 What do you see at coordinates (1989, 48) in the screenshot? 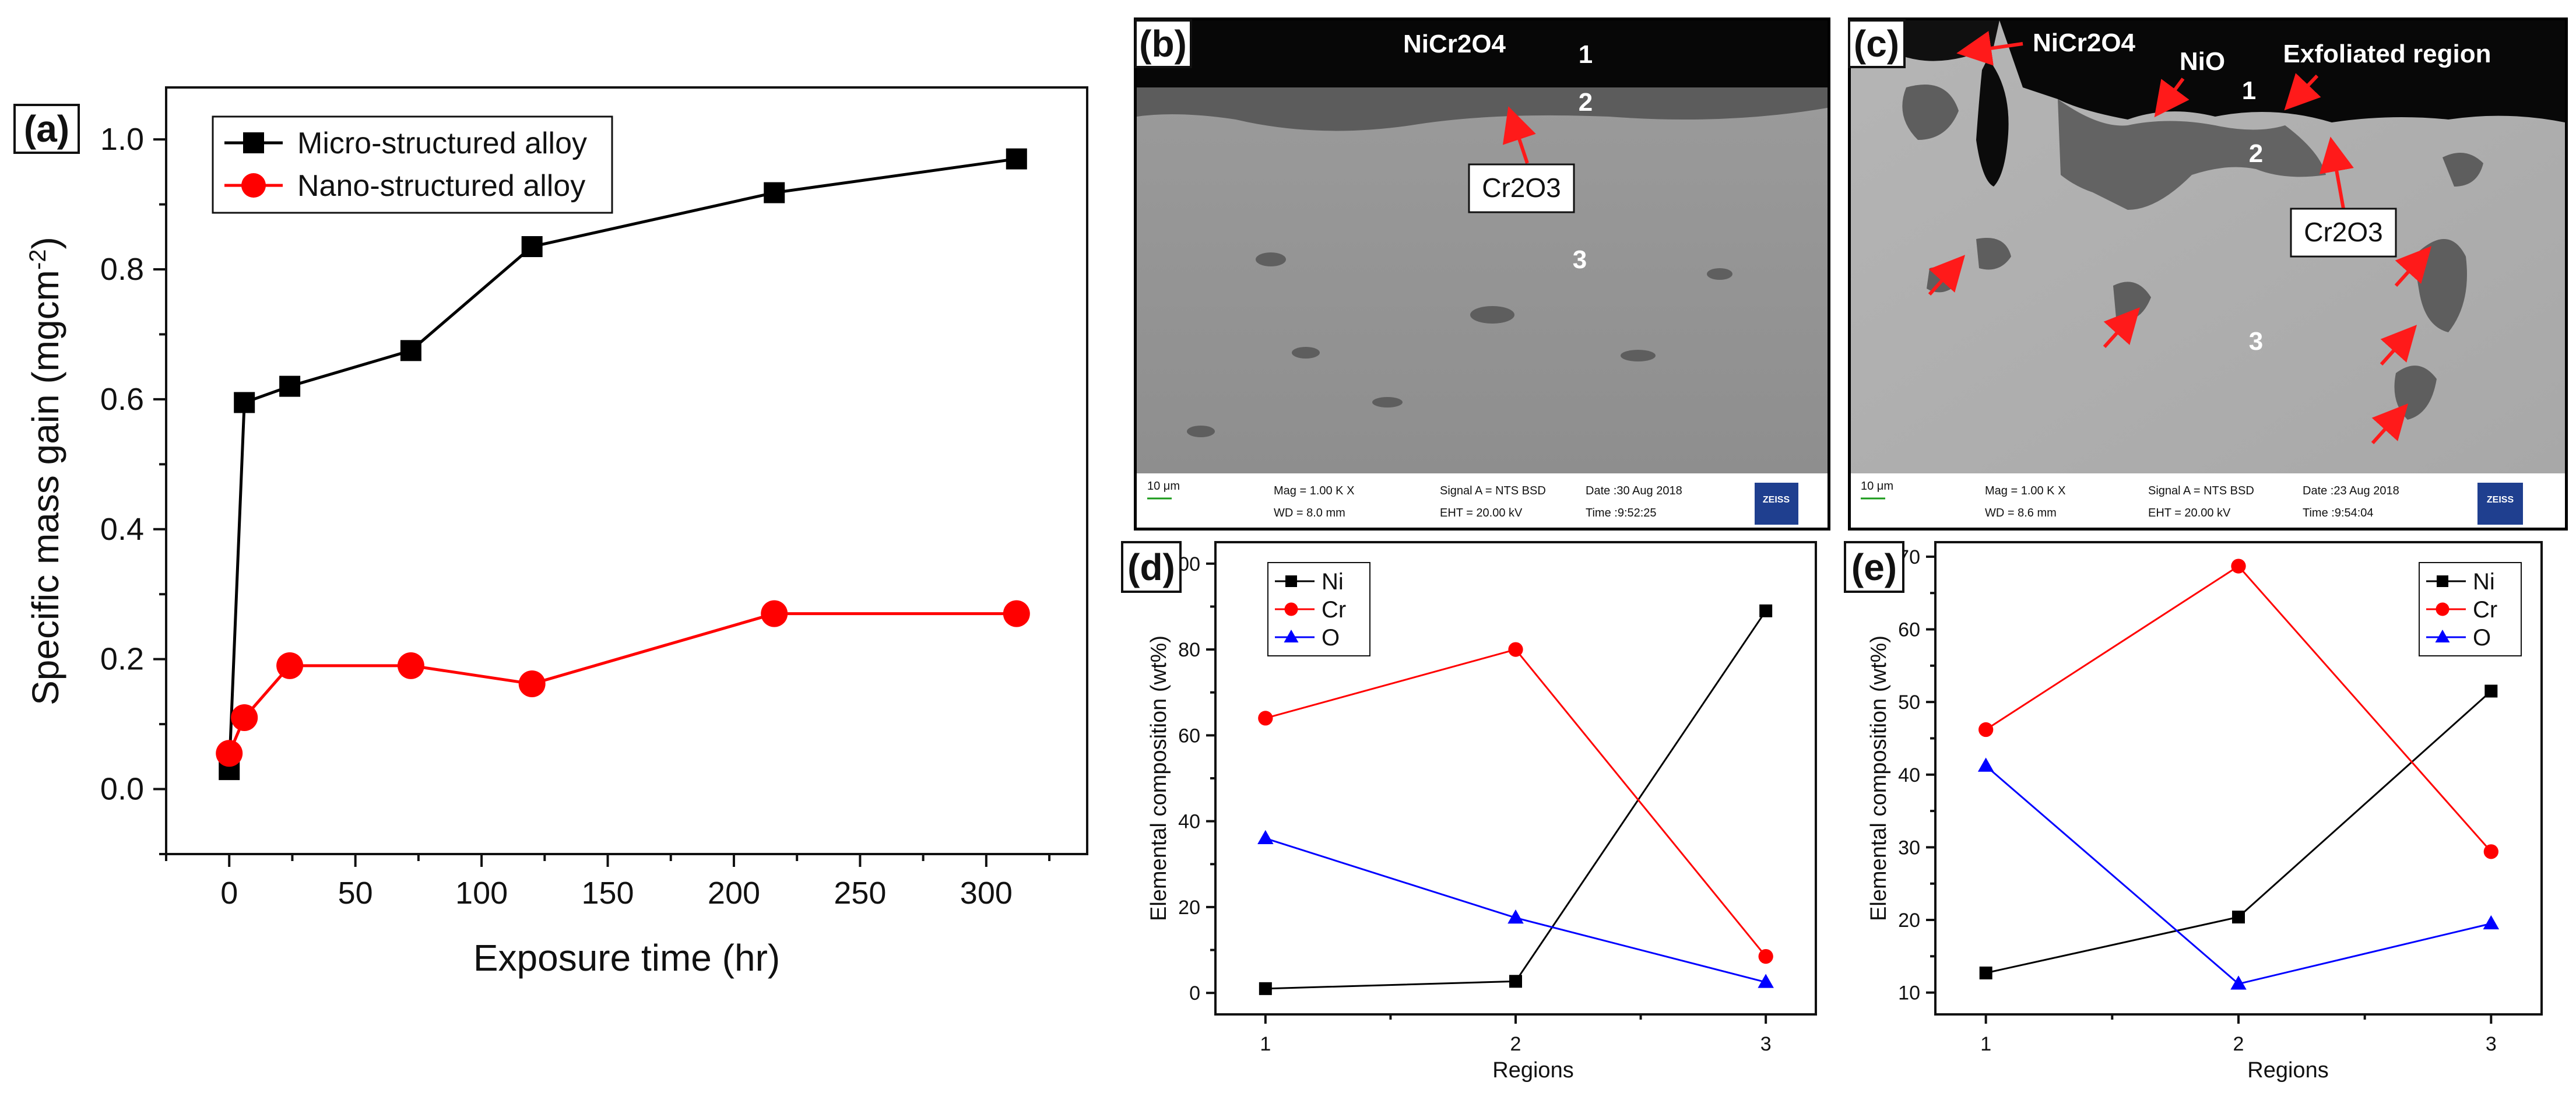
I see `arrow-nicr2o4` at bounding box center [1989, 48].